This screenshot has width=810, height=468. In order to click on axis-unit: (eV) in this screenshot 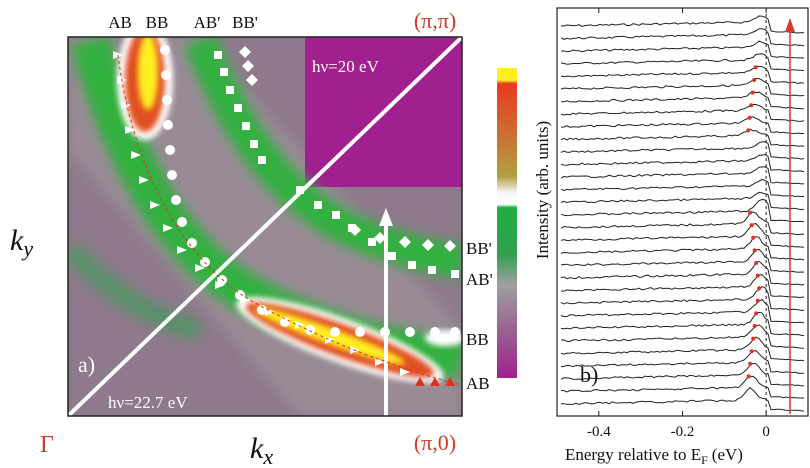, I will do `click(727, 454)`.